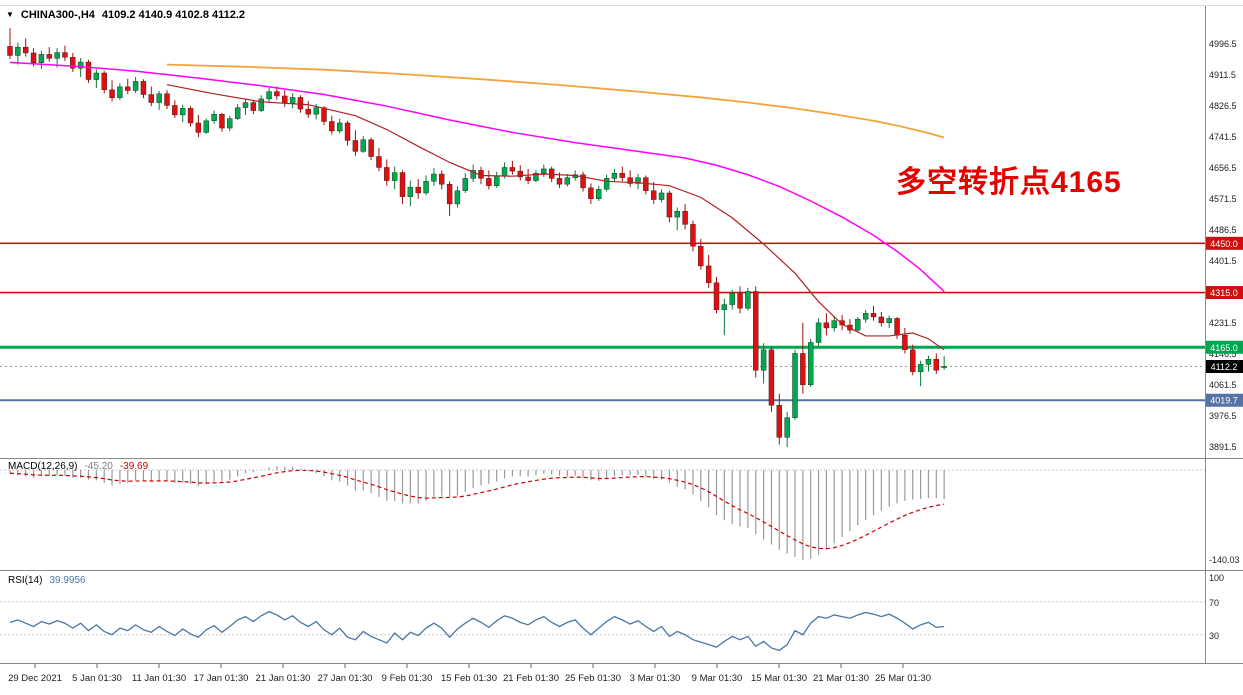 This screenshot has width=1243, height=695. I want to click on price-tag-4165.0: 4165.0, so click(1224, 347).